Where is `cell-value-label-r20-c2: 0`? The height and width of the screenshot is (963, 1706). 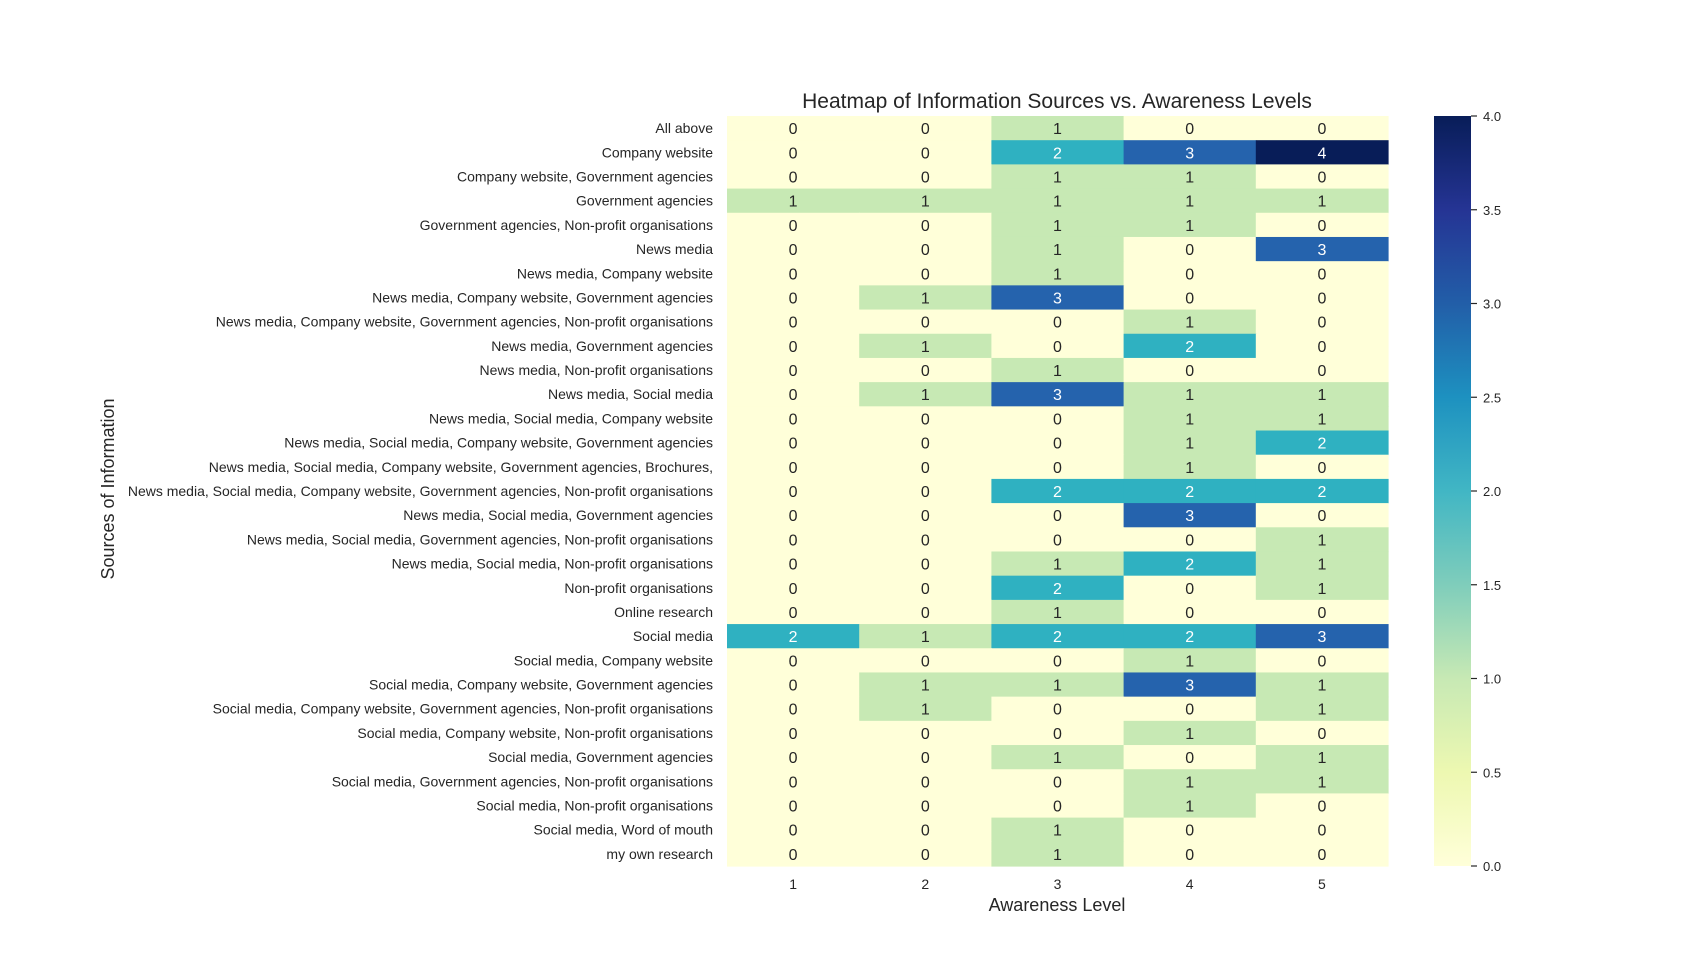 cell-value-label-r20-c2: 0 is located at coordinates (925, 589).